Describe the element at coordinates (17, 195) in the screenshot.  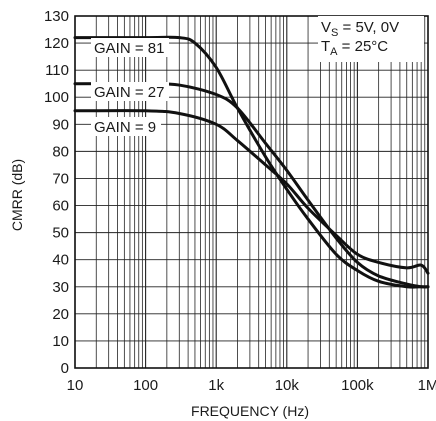
I see `y-axis-label: CMRR (dB)` at that location.